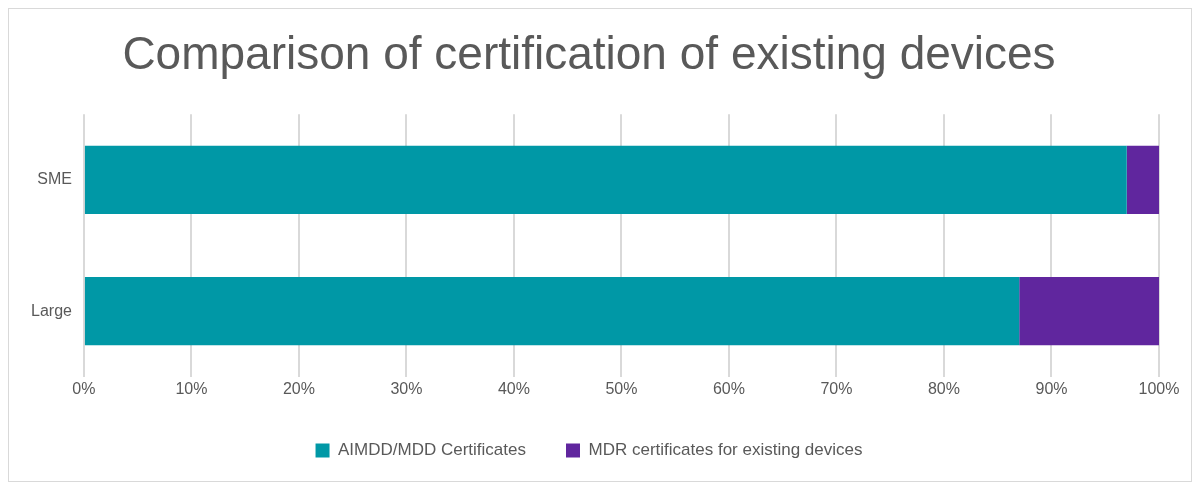  Describe the element at coordinates (54, 179) in the screenshot. I see `y-tick-label: SME` at that location.